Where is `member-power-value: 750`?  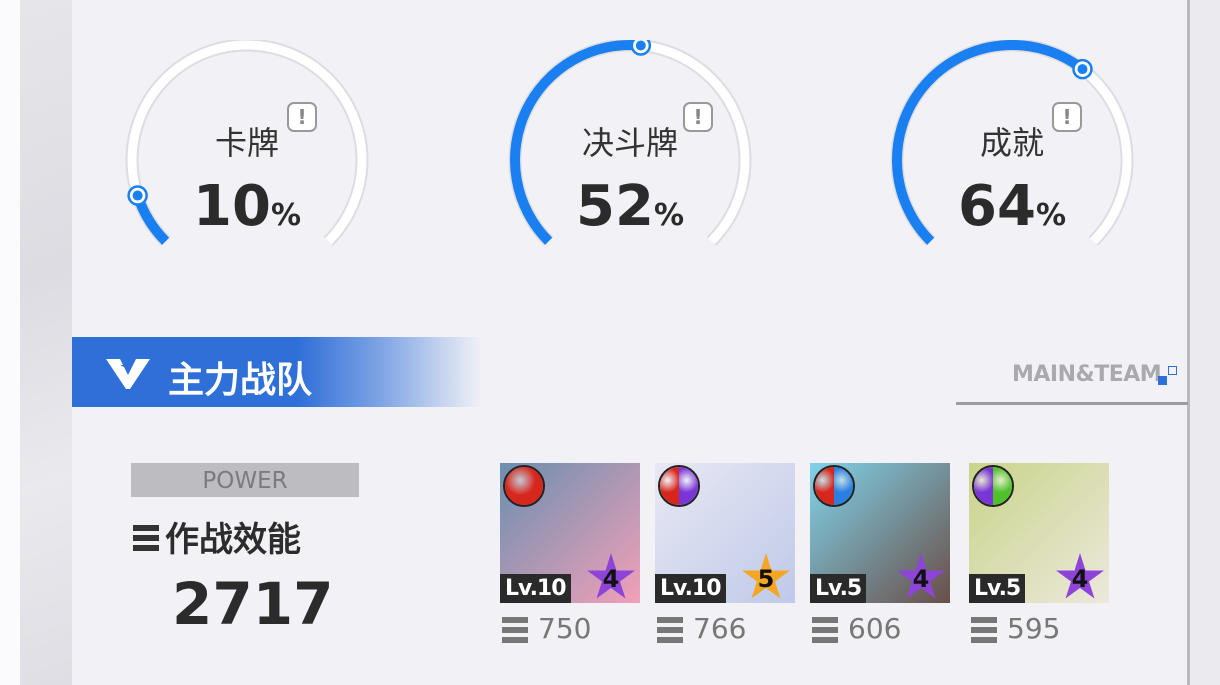
member-power-value: 750 is located at coordinates (565, 628).